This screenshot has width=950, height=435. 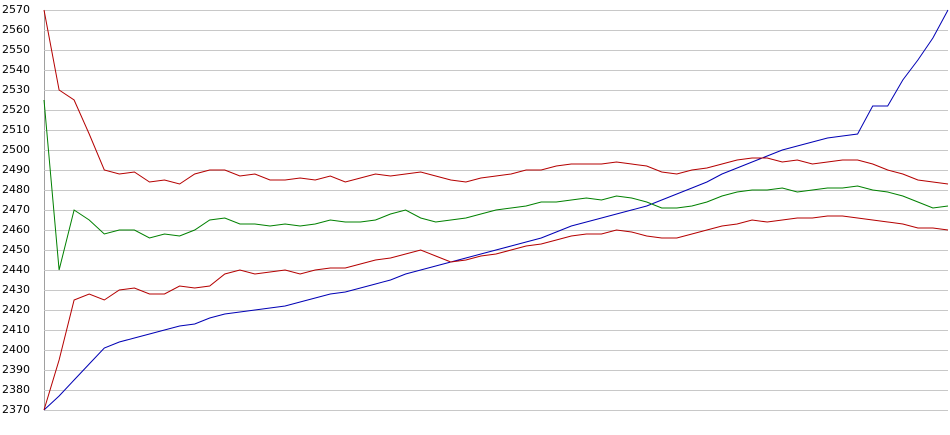 What do you see at coordinates (16, 9) in the screenshot?
I see `y-tick-label: 2570` at bounding box center [16, 9].